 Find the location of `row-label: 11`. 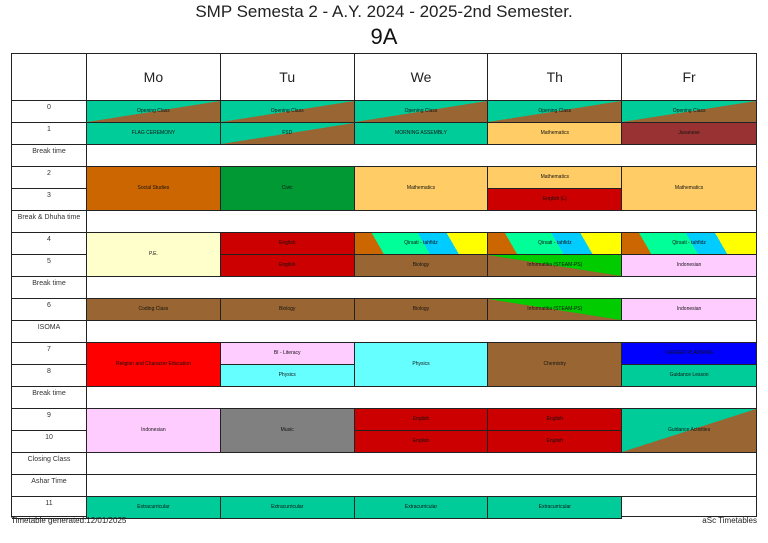

row-label: 11 is located at coordinates (49, 508).